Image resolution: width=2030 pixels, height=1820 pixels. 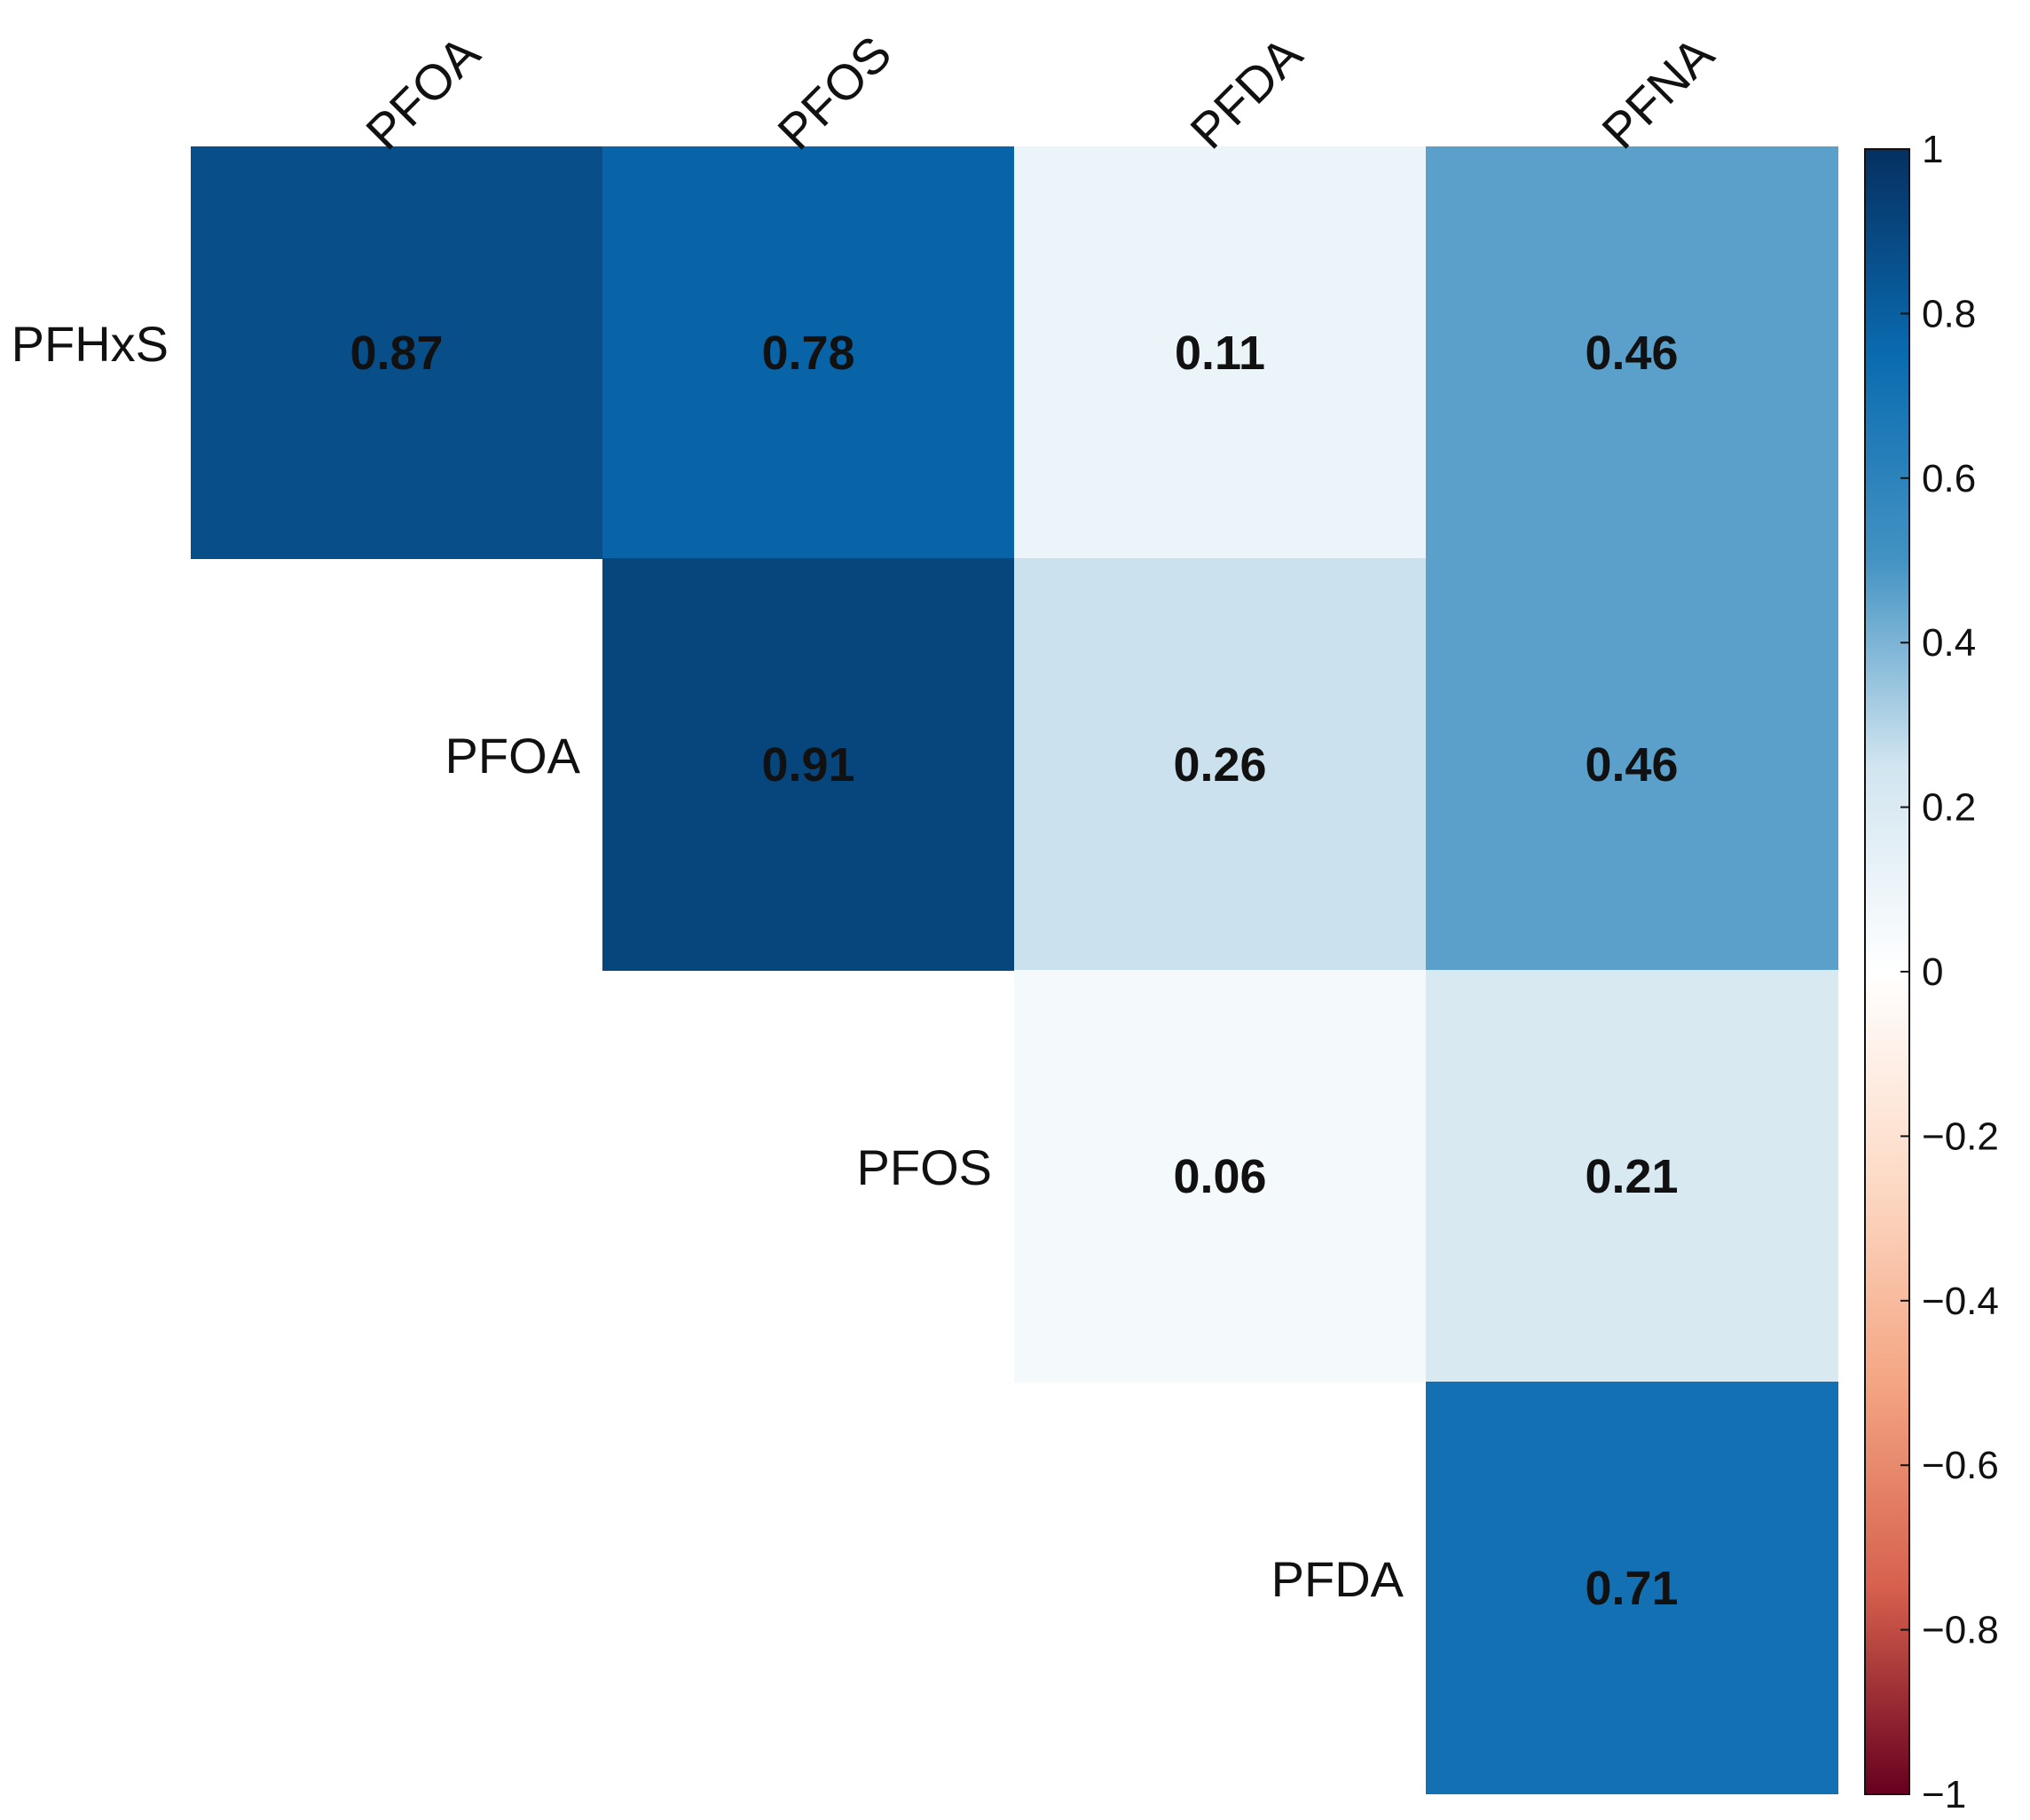 I want to click on row-label-pfhxs: PFHxS, so click(x=90, y=344).